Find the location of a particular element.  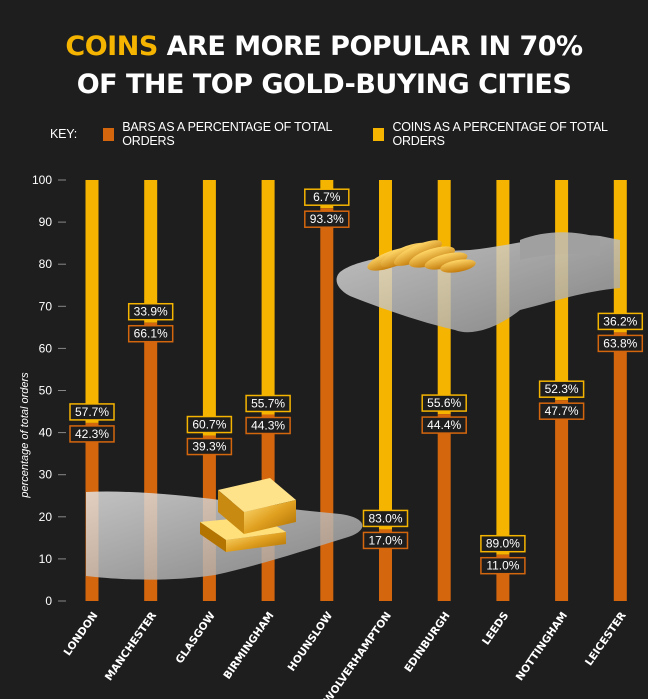

legend-swatch-bars is located at coordinates (109, 134).